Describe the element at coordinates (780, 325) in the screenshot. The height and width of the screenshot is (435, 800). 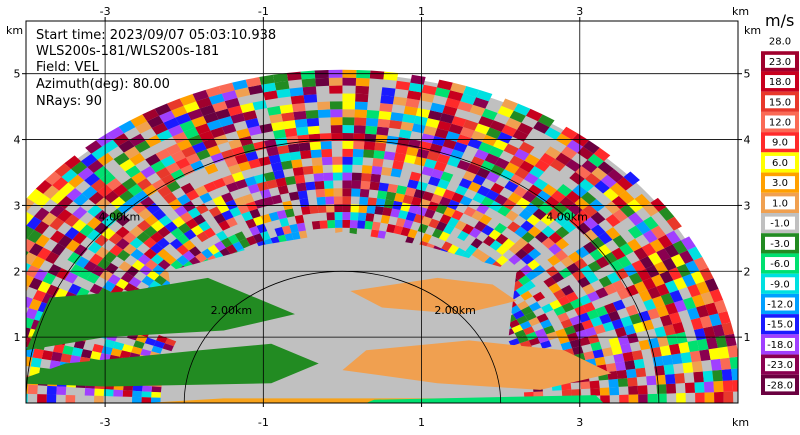
I see `colorbar-label: -15.0` at that location.